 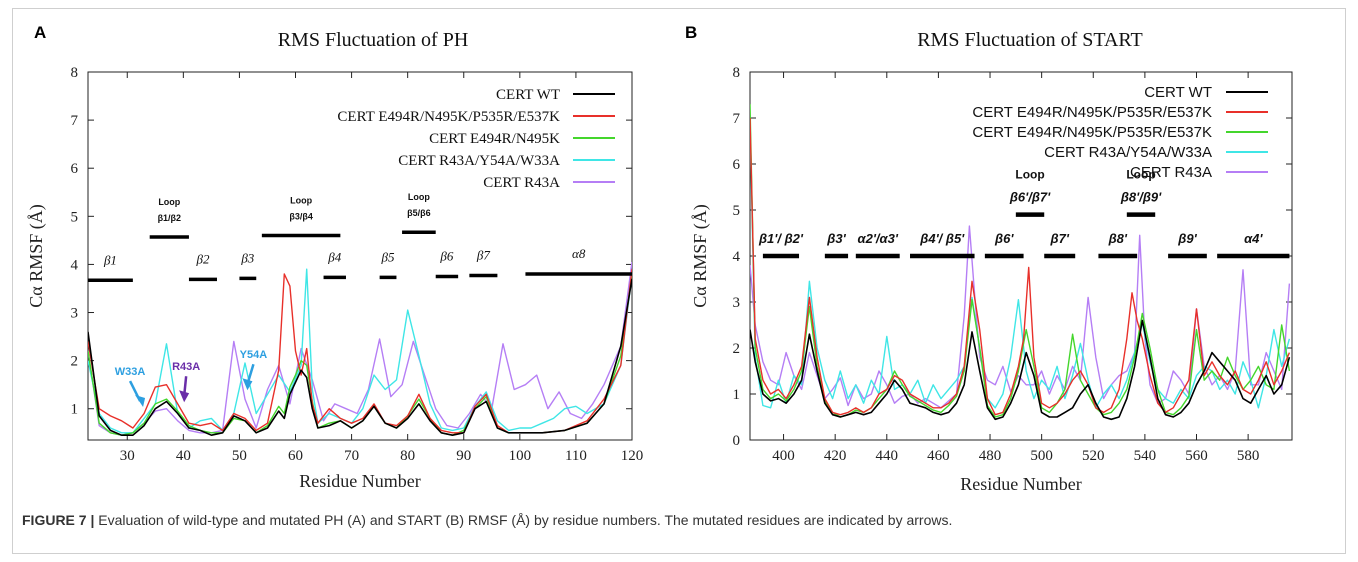 What do you see at coordinates (295, 456) in the screenshot?
I see `x-tick-label: 60` at bounding box center [295, 456].